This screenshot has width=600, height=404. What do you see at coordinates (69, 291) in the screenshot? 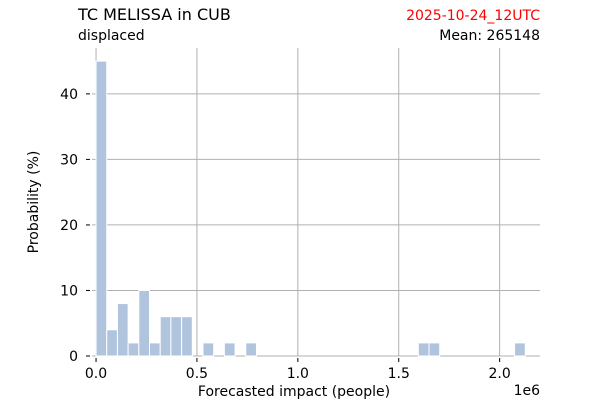
I see `y-tick-label: 10` at bounding box center [69, 291].